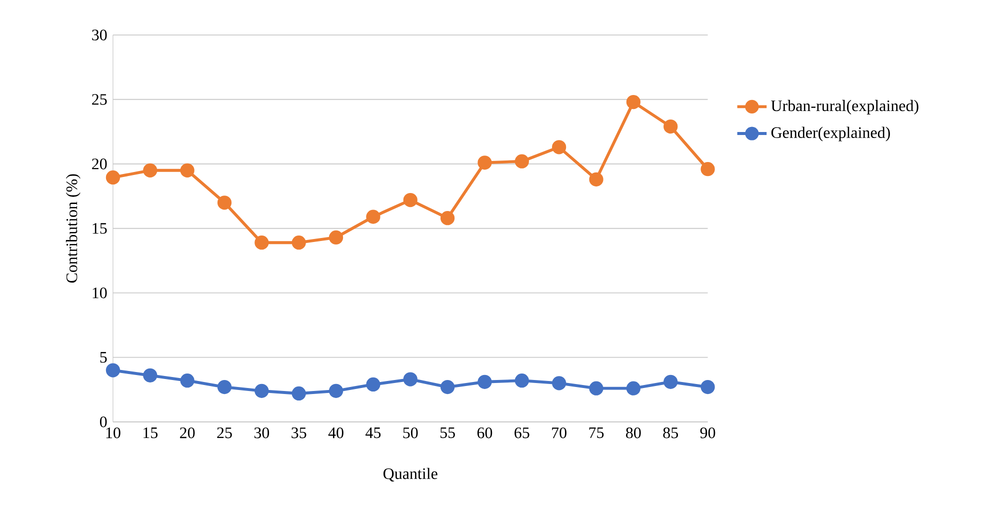 This screenshot has height=522, width=997. Describe the element at coordinates (373, 432) in the screenshot. I see `x-tick-label: 45` at that location.